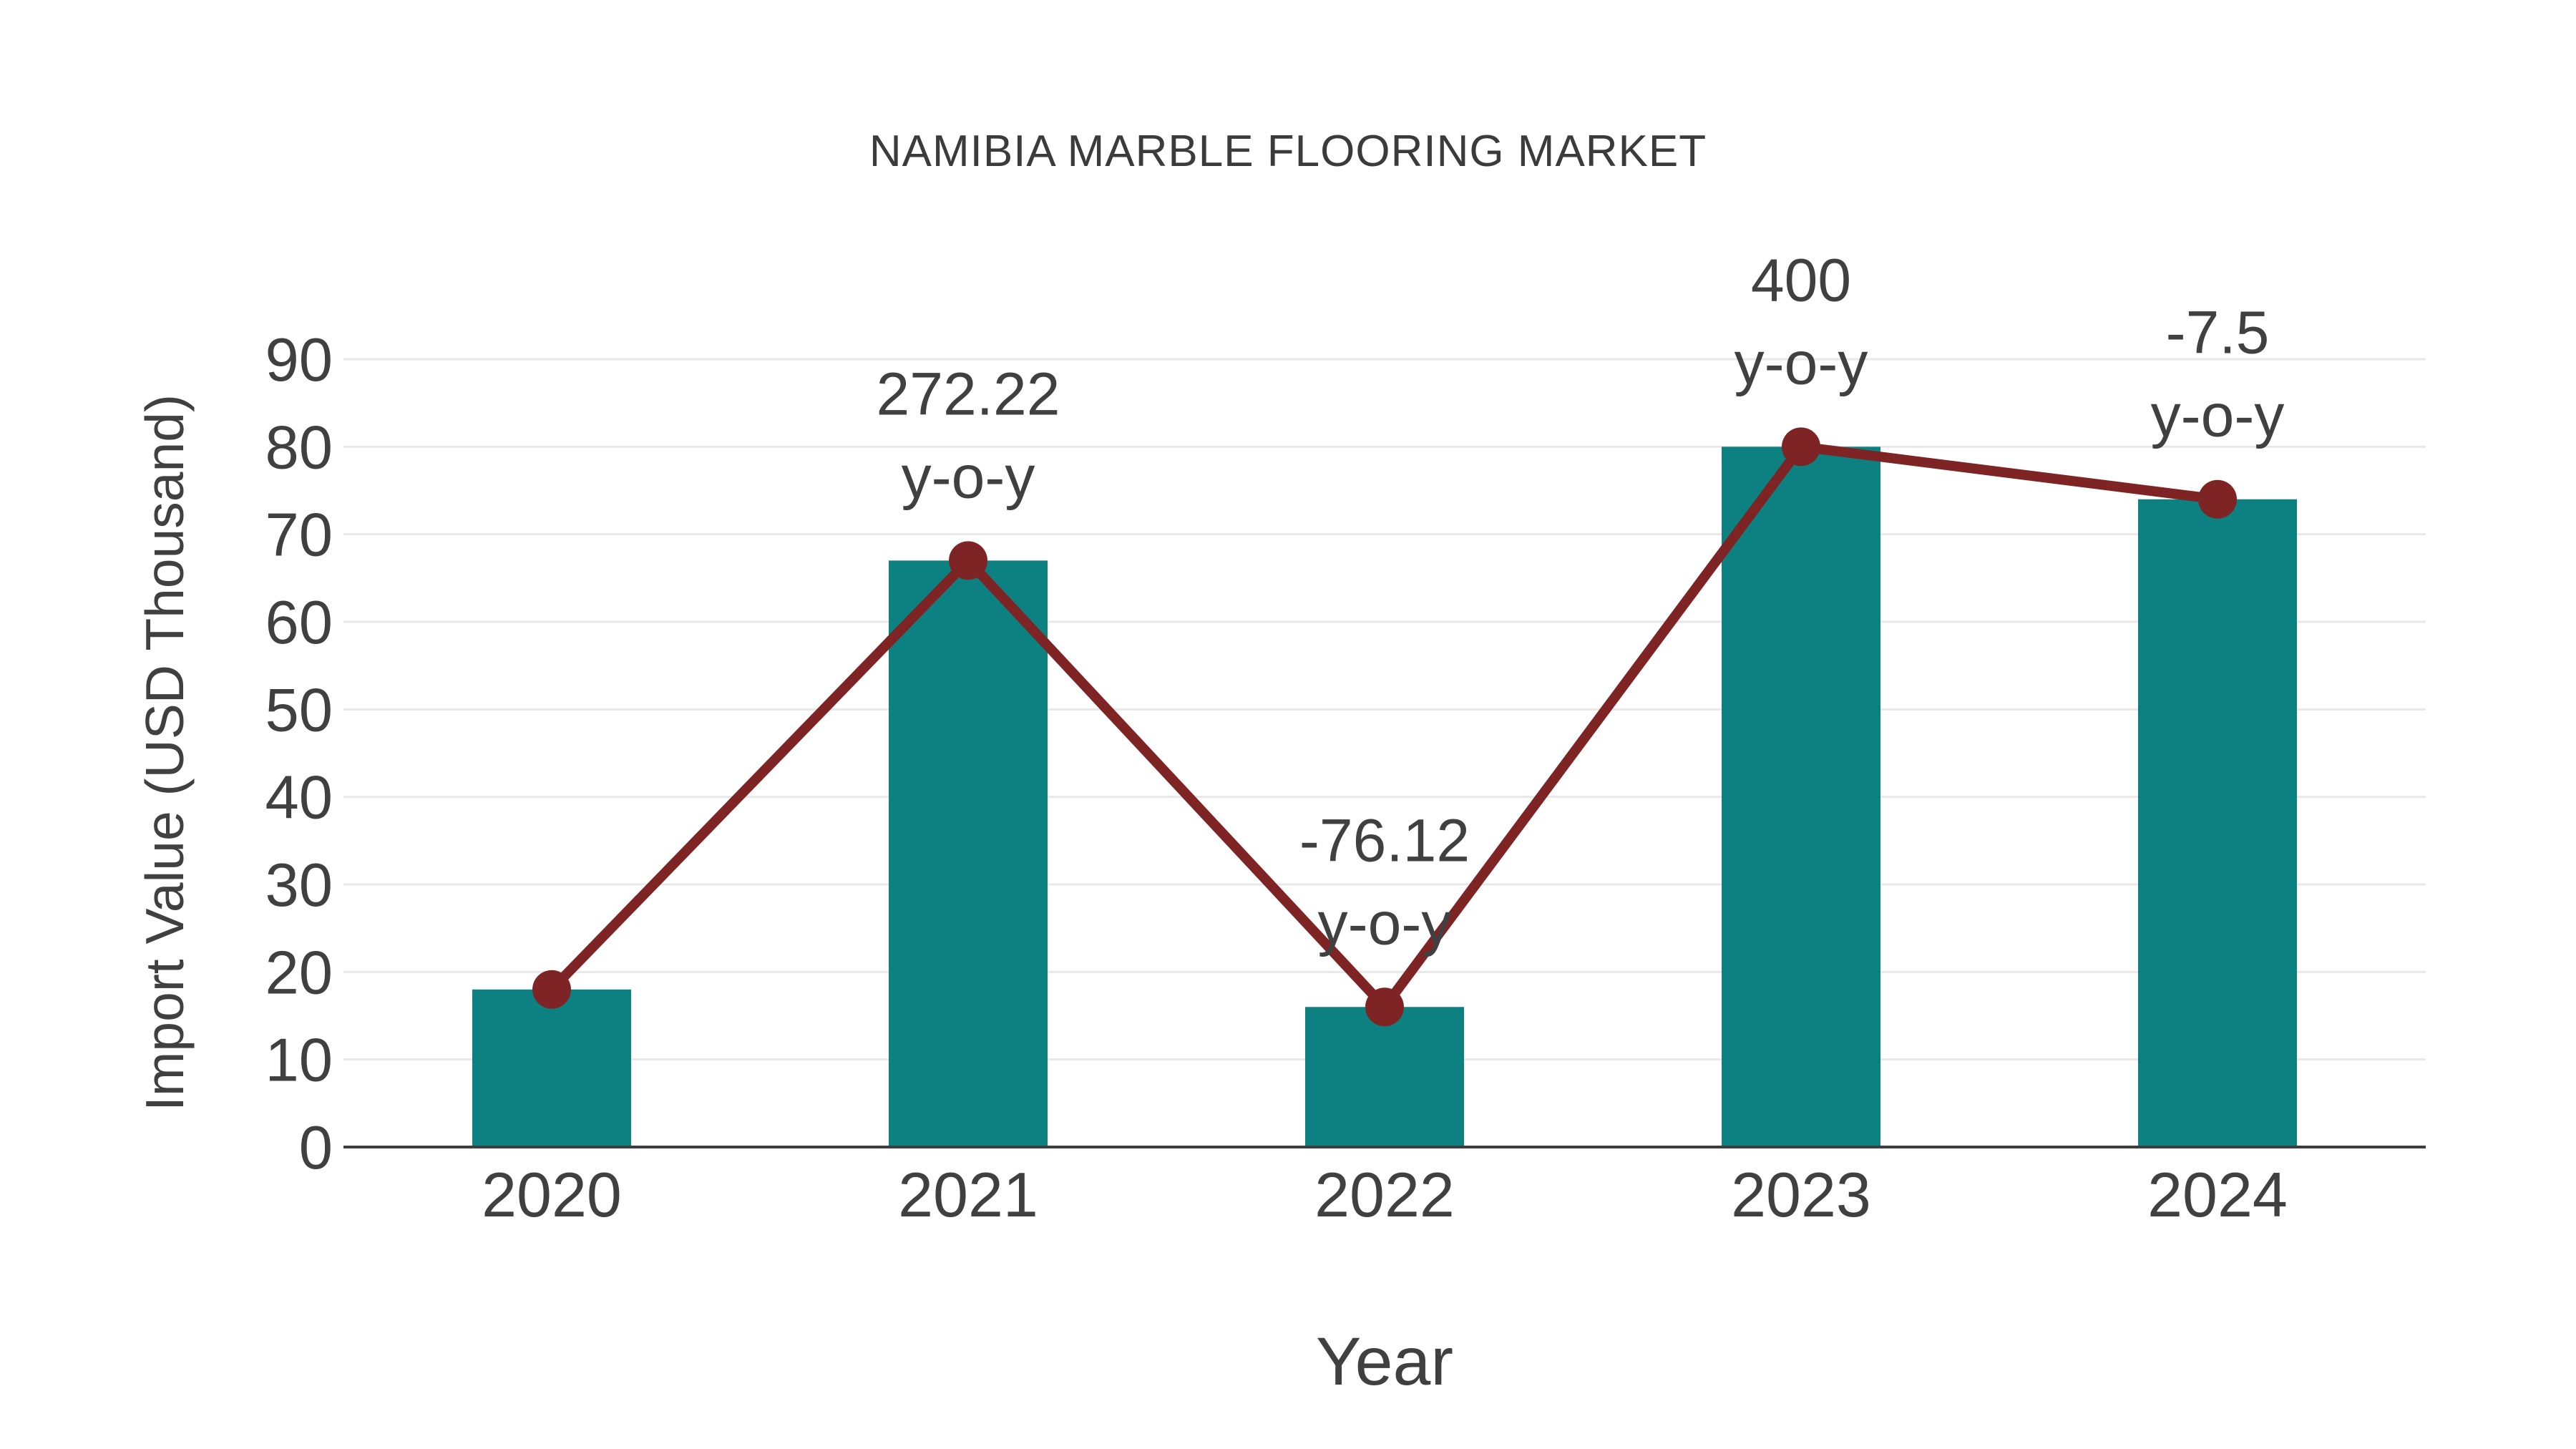  I want to click on x-axis-title: Year, so click(1384, 1362).